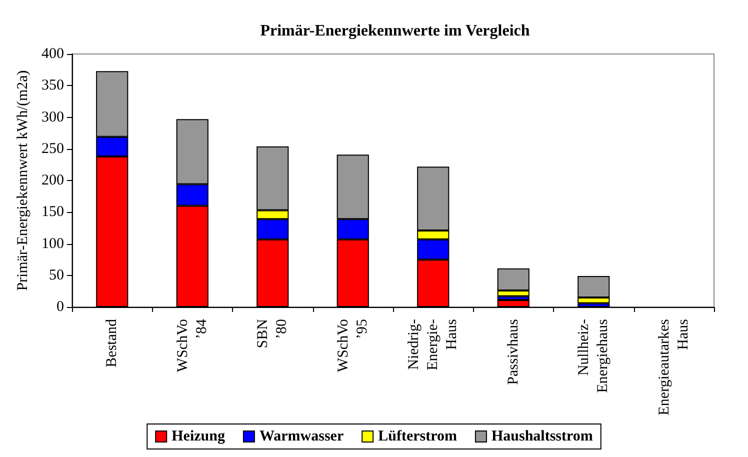 This screenshot has width=748, height=457. Describe the element at coordinates (60, 307) in the screenshot. I see `y-tick-label: 0` at that location.